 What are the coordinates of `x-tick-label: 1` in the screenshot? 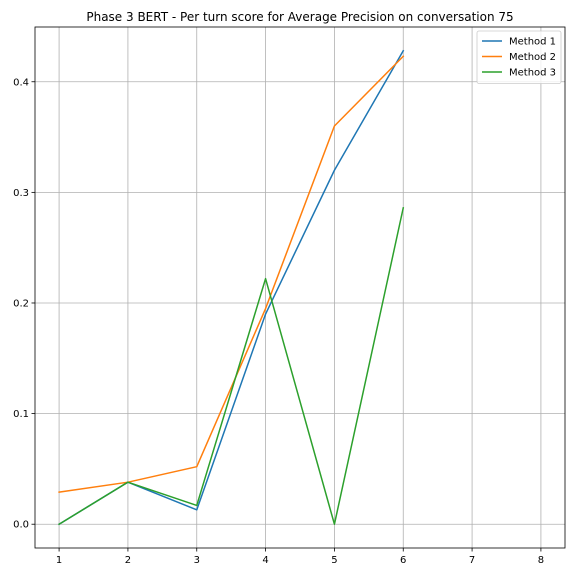 It's located at (59, 560).